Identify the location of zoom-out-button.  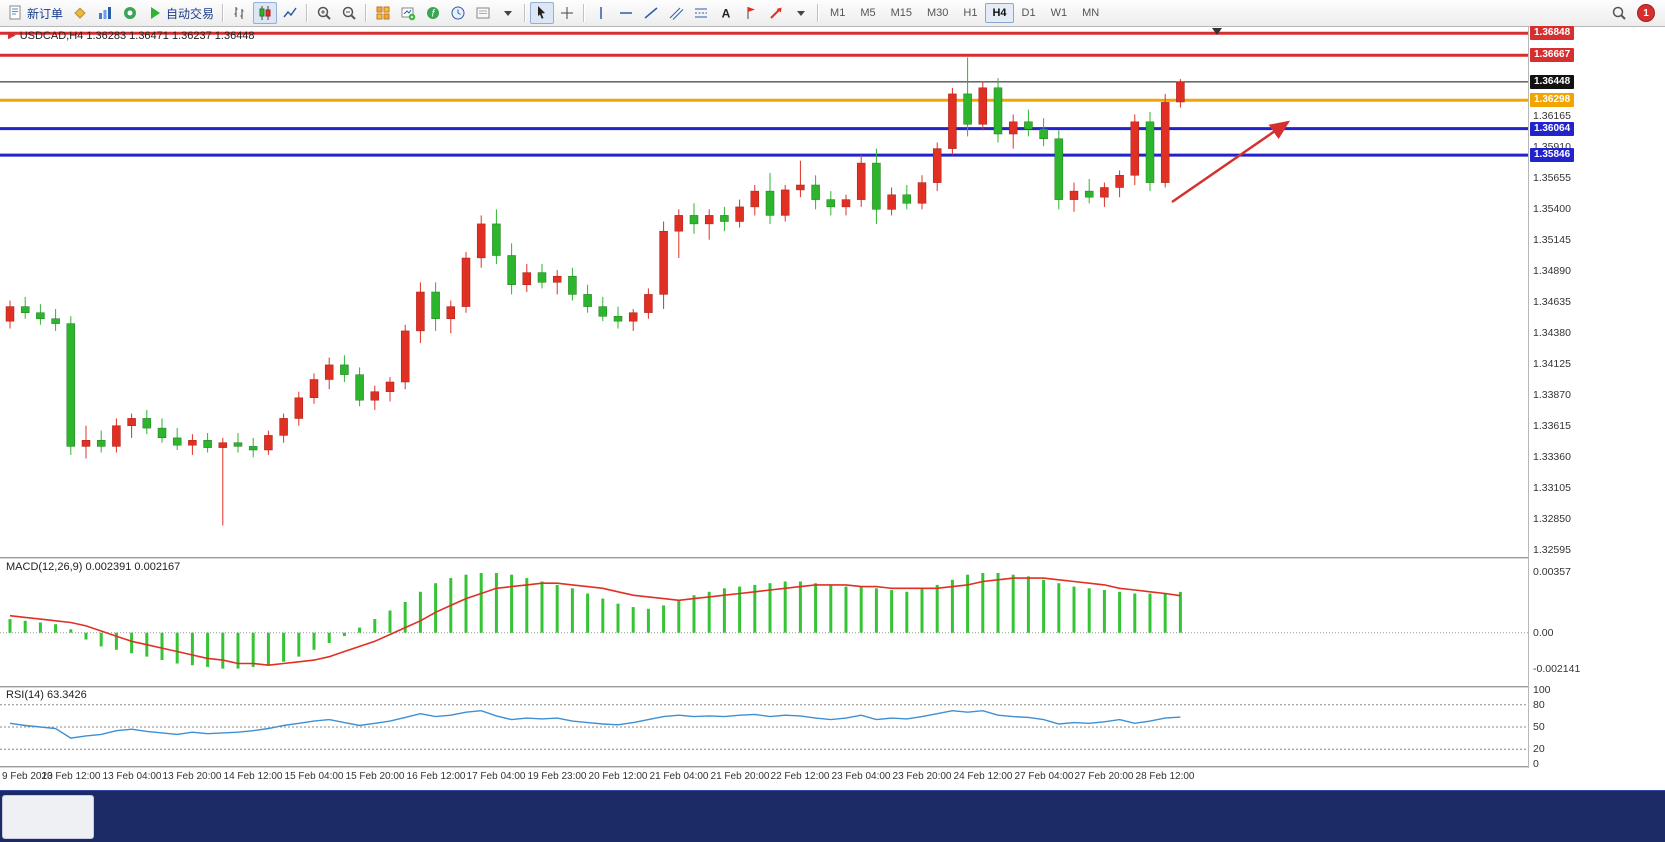
(349, 13).